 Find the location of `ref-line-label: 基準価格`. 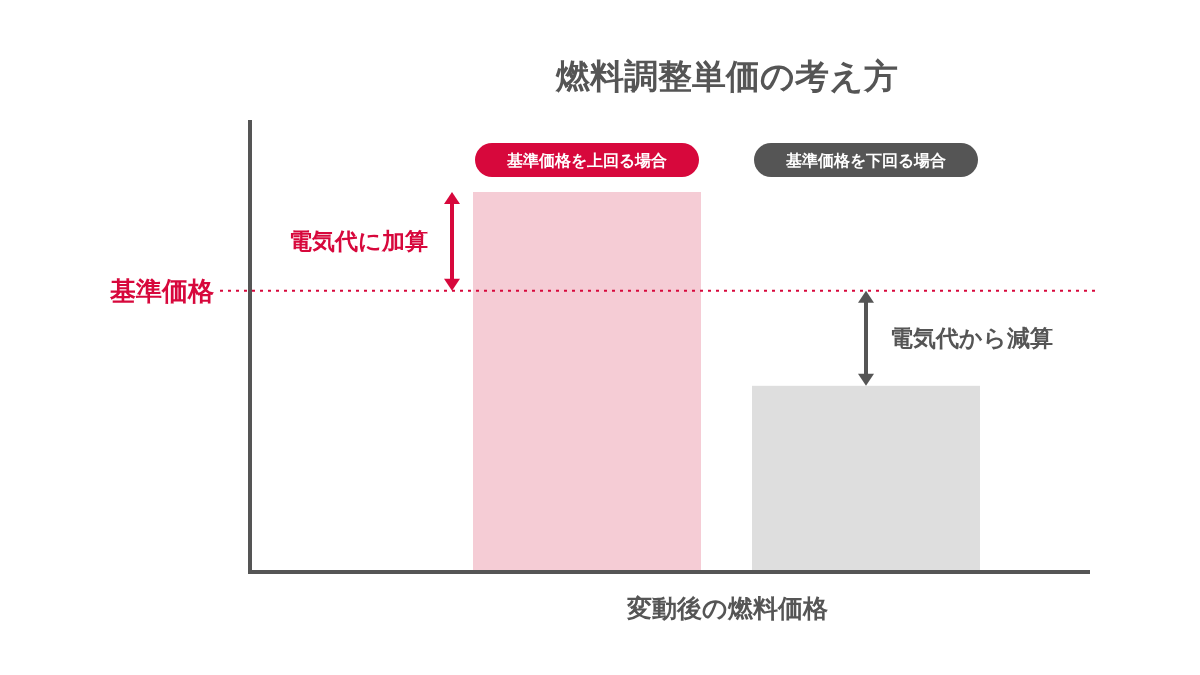

ref-line-label: 基準価格 is located at coordinates (161, 290).